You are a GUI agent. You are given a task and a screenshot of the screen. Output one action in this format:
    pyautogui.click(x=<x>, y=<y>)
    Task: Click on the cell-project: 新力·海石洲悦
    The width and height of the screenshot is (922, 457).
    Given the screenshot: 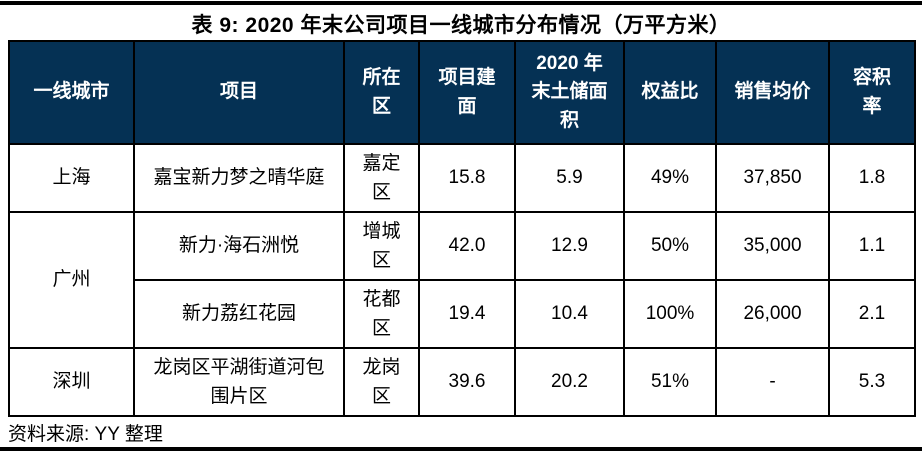 What is the action you would take?
    pyautogui.click(x=239, y=246)
    